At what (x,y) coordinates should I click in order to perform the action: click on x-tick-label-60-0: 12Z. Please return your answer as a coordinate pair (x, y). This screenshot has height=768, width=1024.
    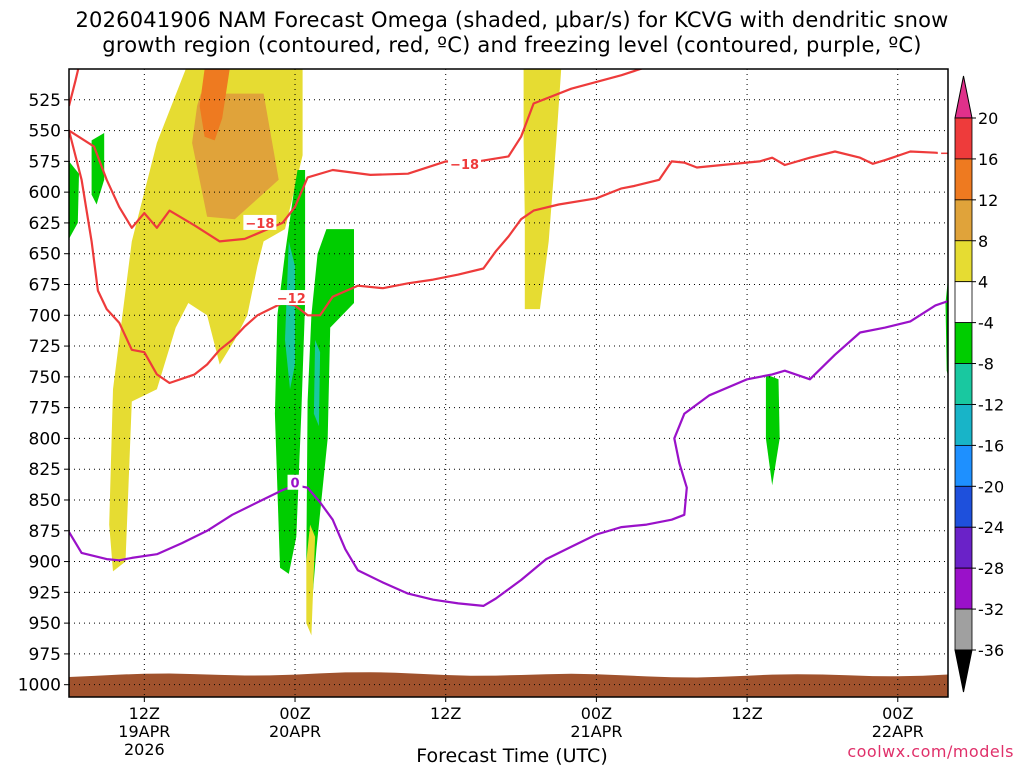
    Looking at the image, I should click on (746, 713).